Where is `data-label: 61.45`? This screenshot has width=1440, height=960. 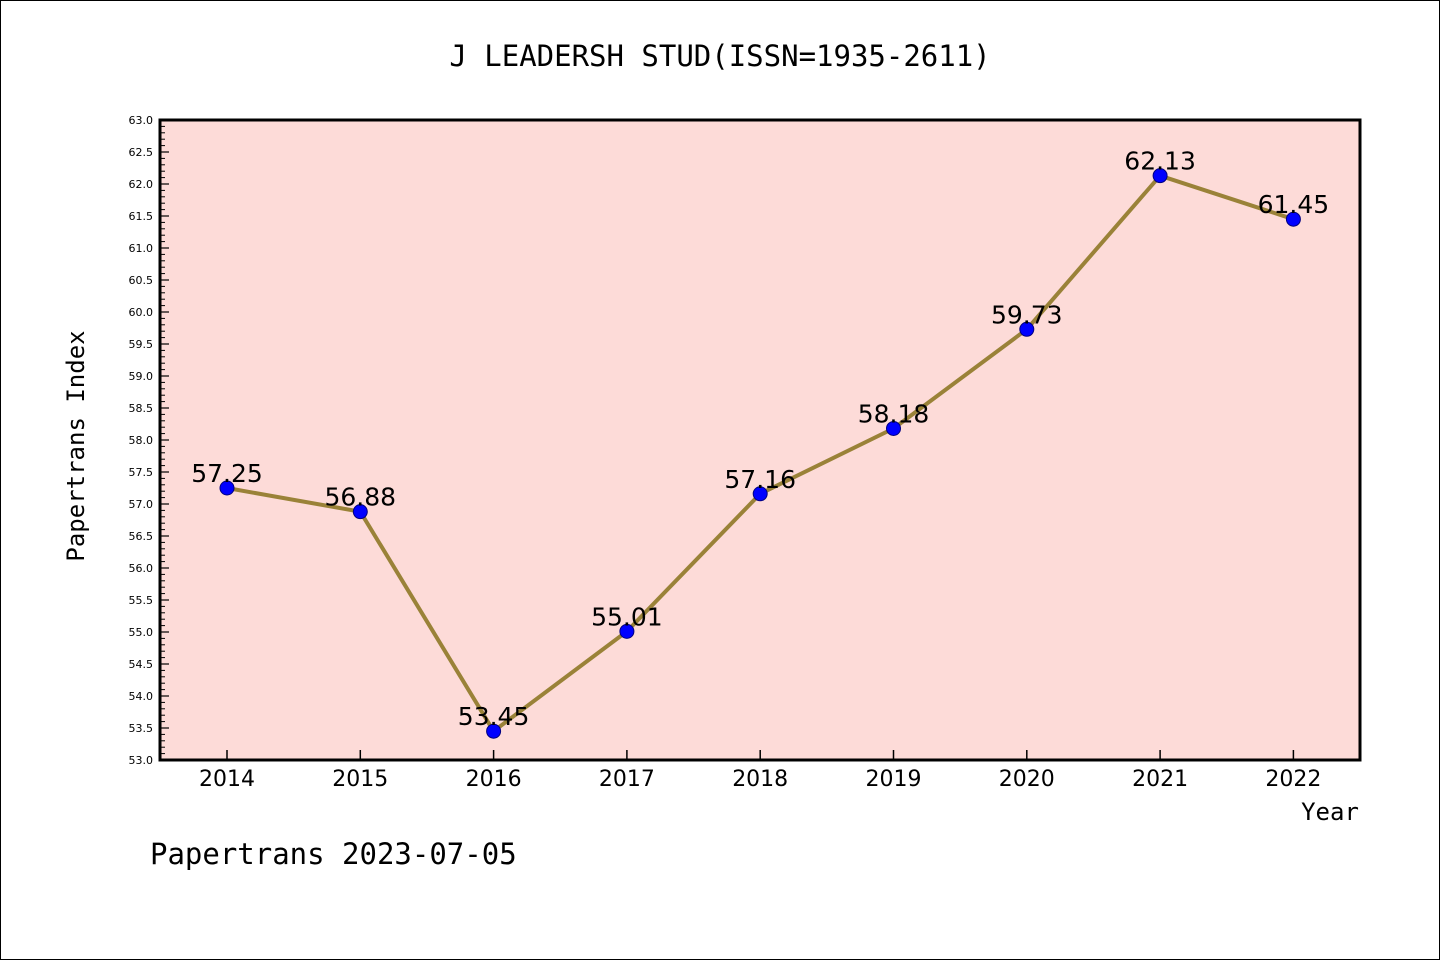 data-label: 61.45 is located at coordinates (1294, 204).